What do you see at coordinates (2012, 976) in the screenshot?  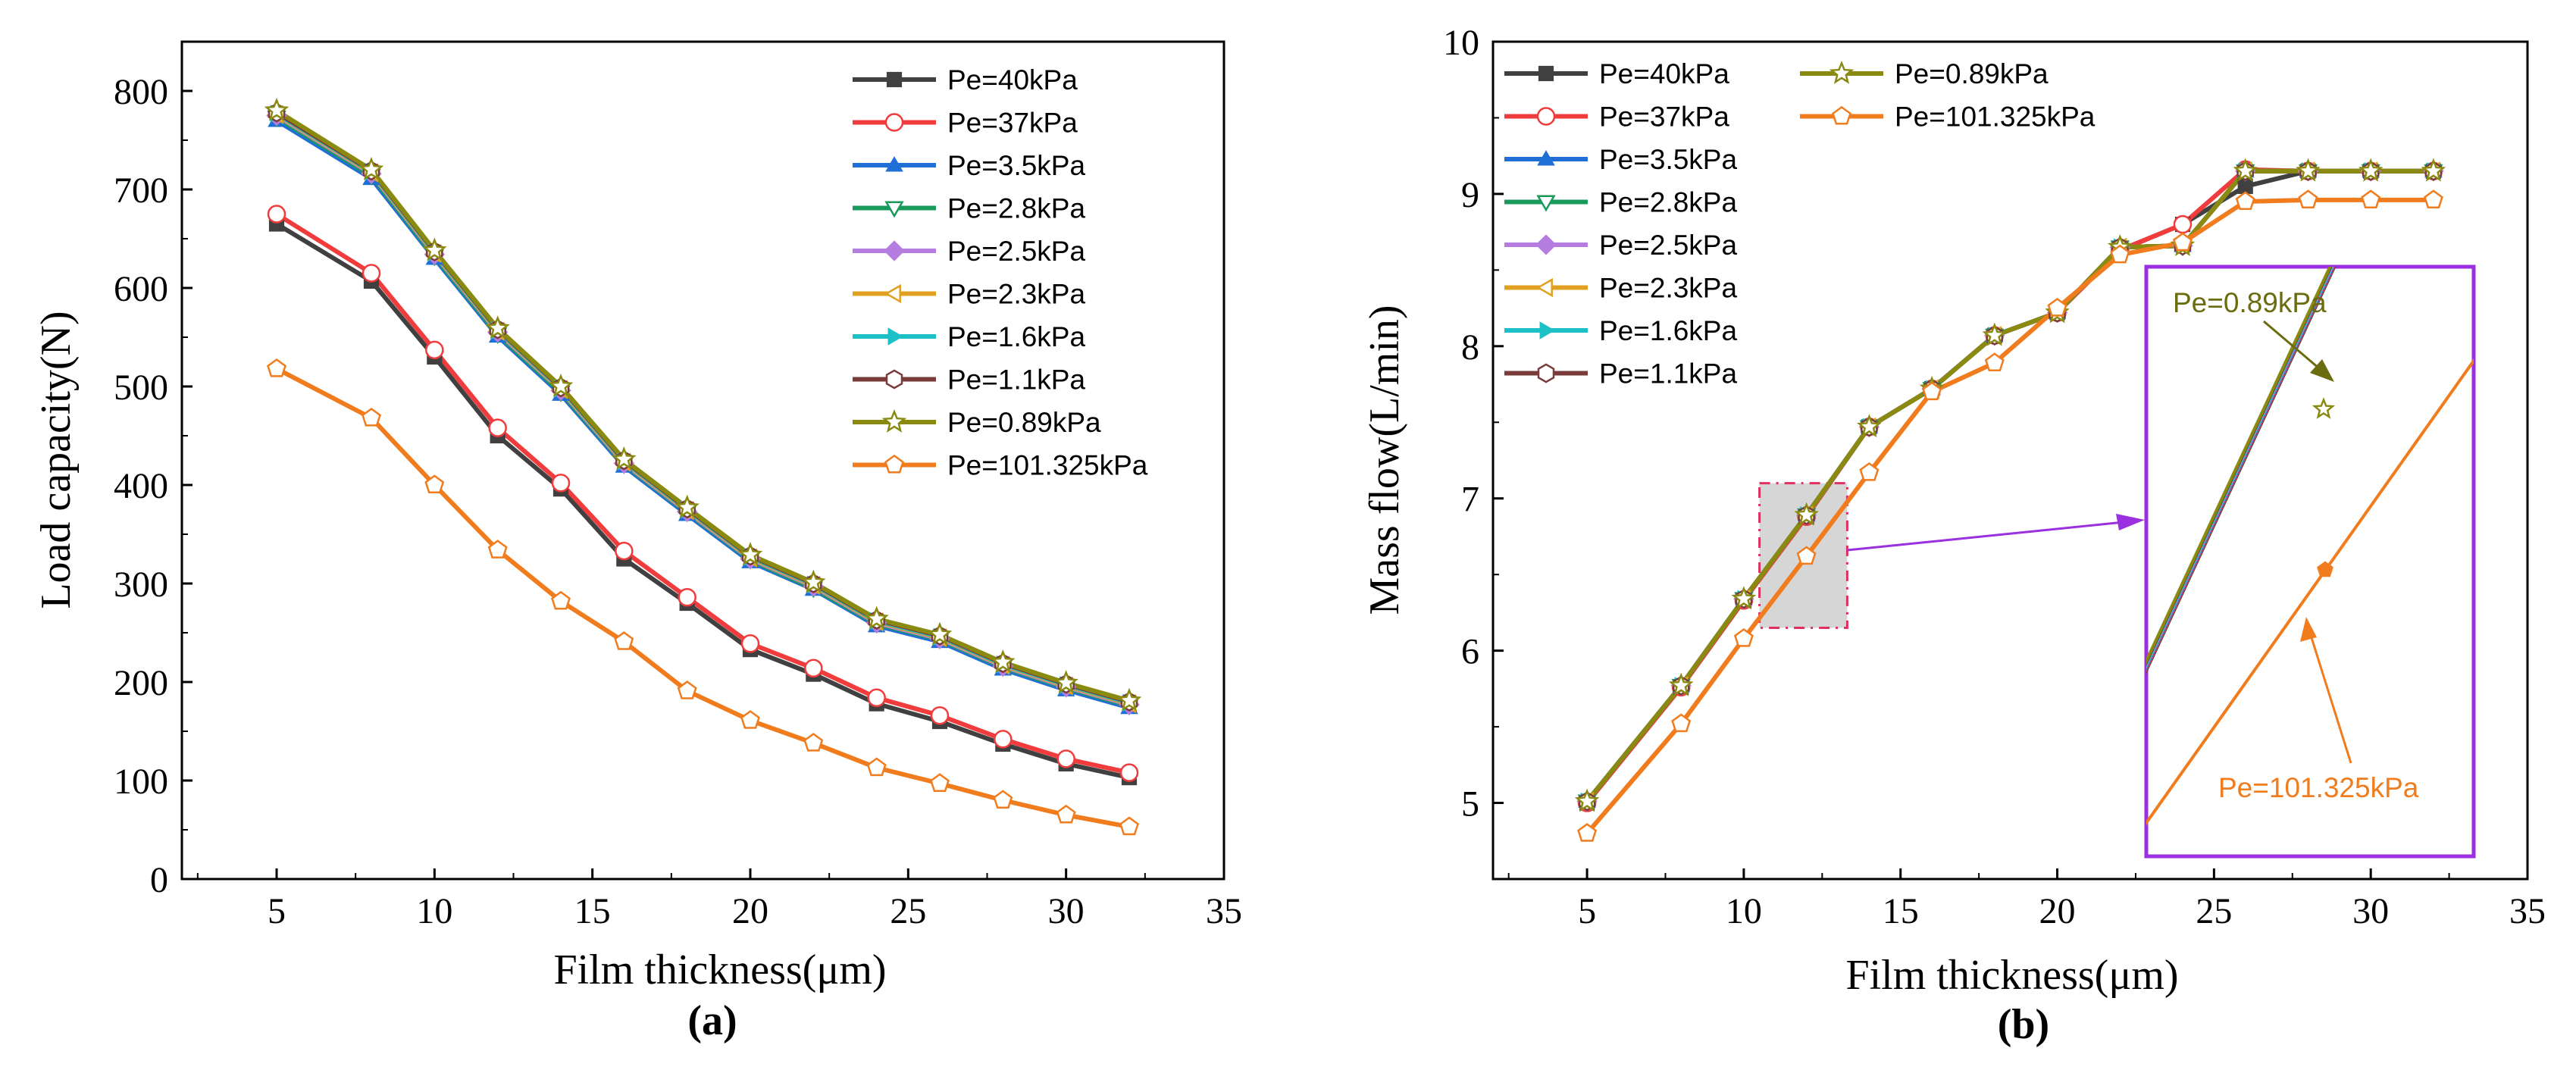 I see `x-axis-label-b: Film thickness(μm)` at bounding box center [2012, 976].